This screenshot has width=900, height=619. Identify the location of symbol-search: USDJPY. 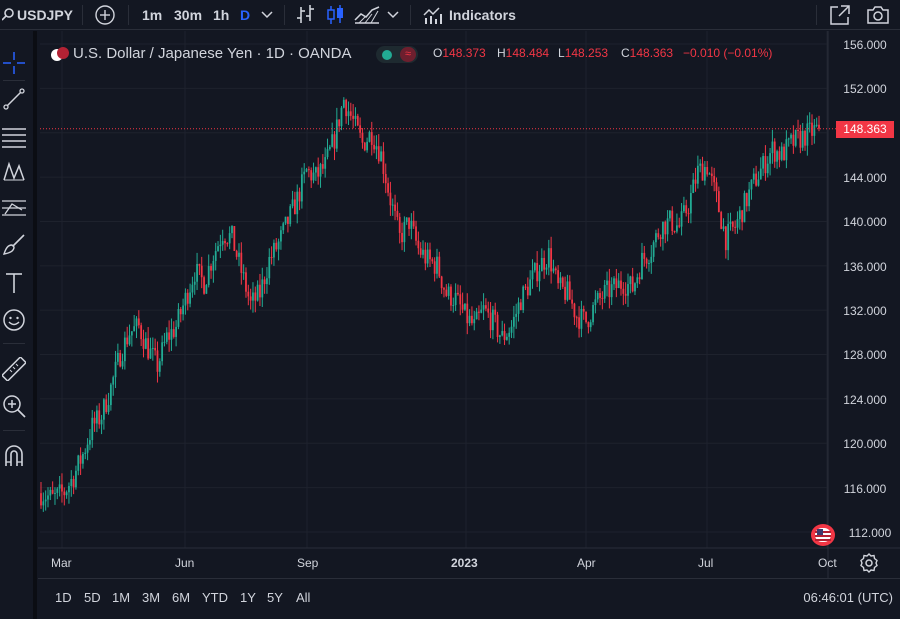
(37, 15).